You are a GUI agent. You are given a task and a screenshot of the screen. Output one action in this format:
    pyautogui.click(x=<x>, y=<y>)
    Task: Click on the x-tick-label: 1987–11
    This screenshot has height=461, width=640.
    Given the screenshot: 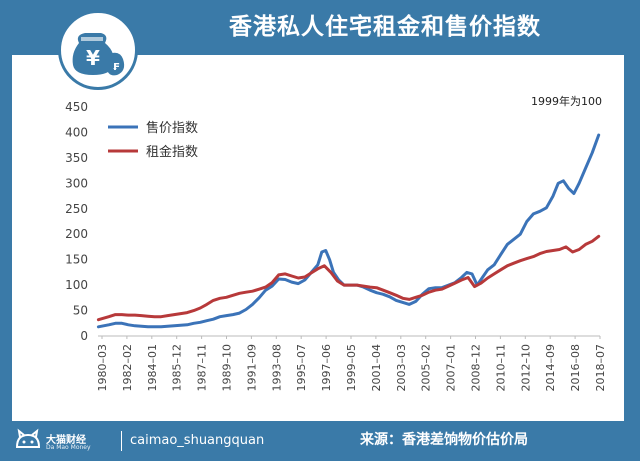 What is the action you would take?
    pyautogui.click(x=202, y=368)
    